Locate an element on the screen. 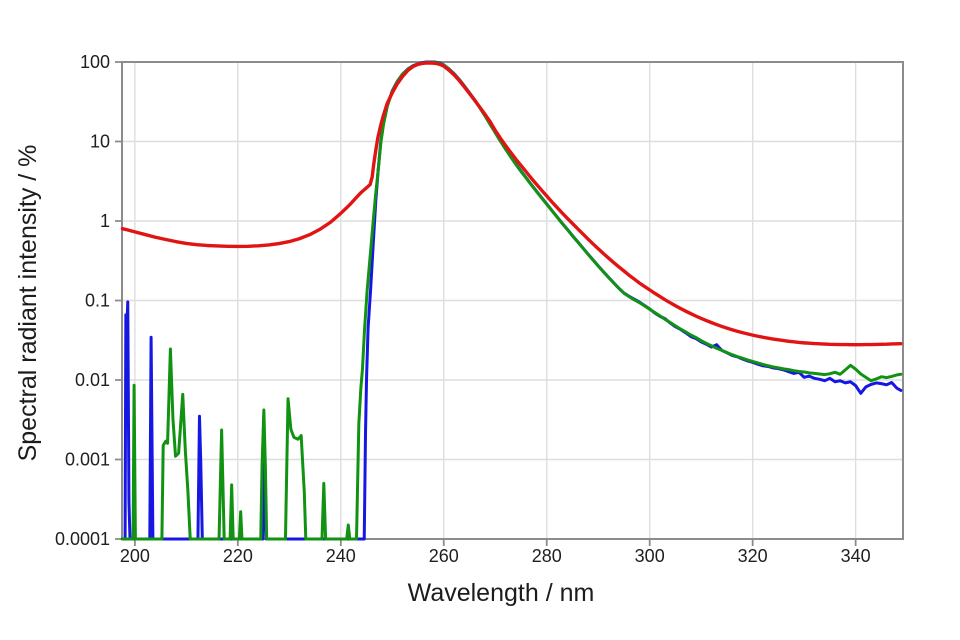  x-tick-label: 260 is located at coordinates (444, 556).